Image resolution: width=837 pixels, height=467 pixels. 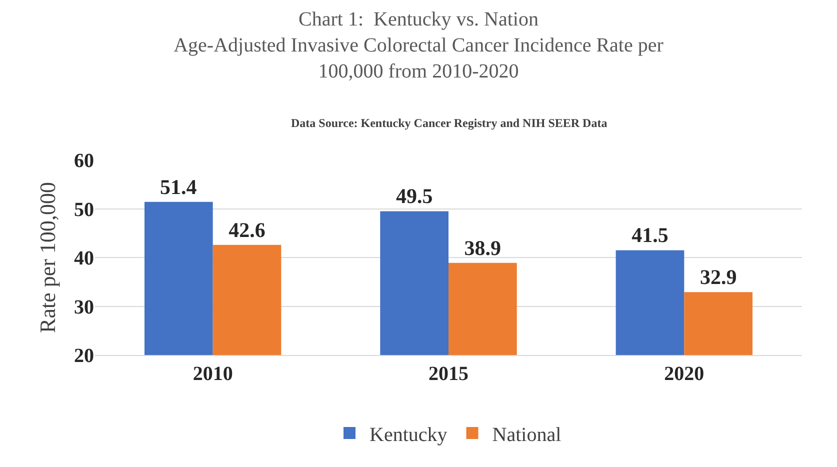 I want to click on y-tick-label: 50, so click(x=84, y=209).